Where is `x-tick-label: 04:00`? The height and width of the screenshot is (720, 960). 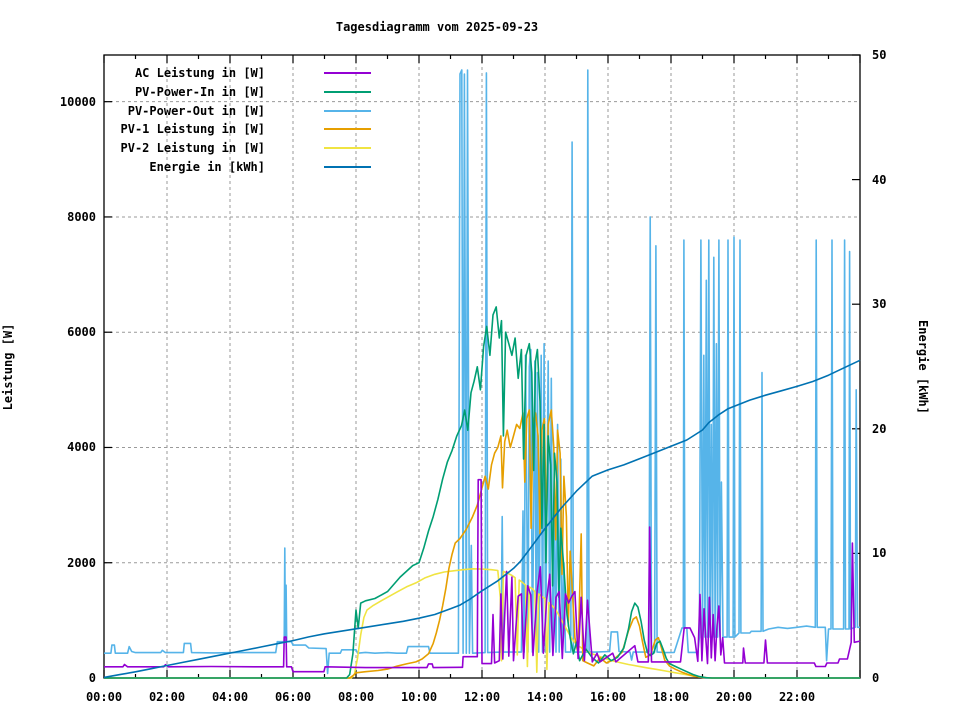
x-tick-label: 04:00 is located at coordinates (230, 697).